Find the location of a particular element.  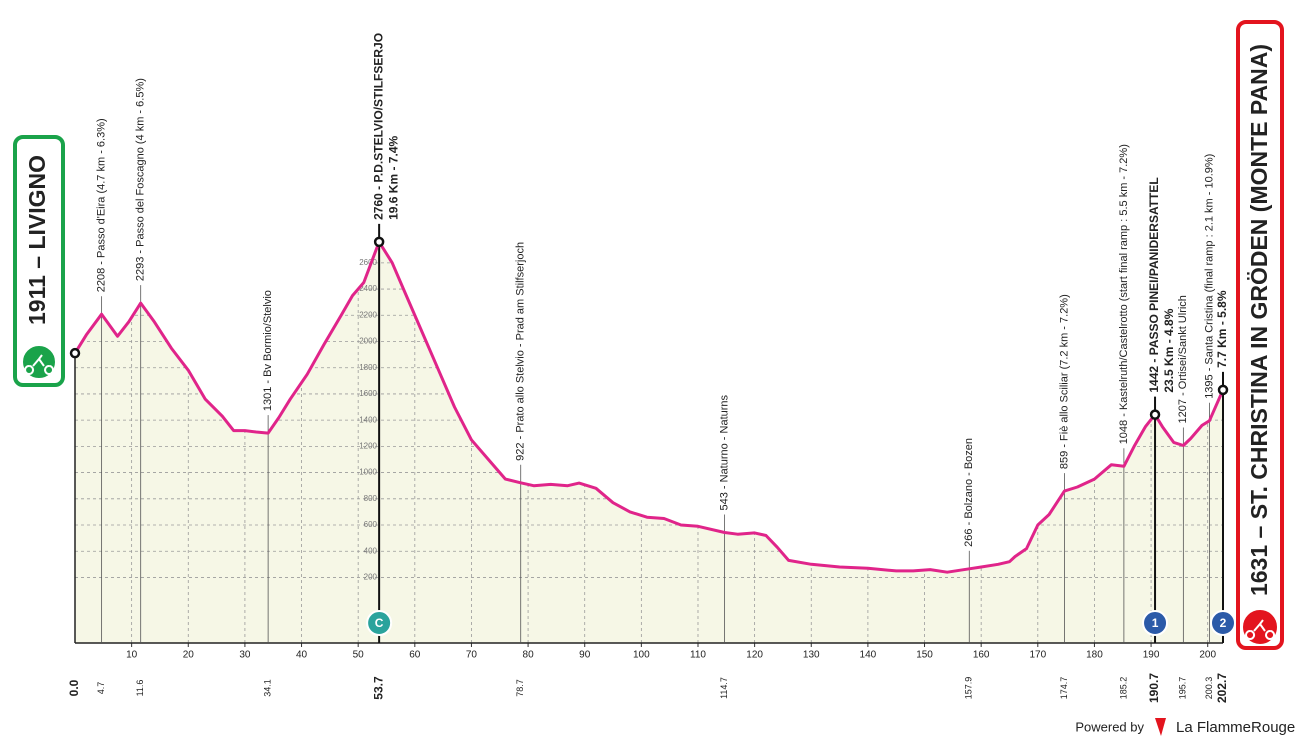

climb-marker-label: C is located at coordinates (379, 623).